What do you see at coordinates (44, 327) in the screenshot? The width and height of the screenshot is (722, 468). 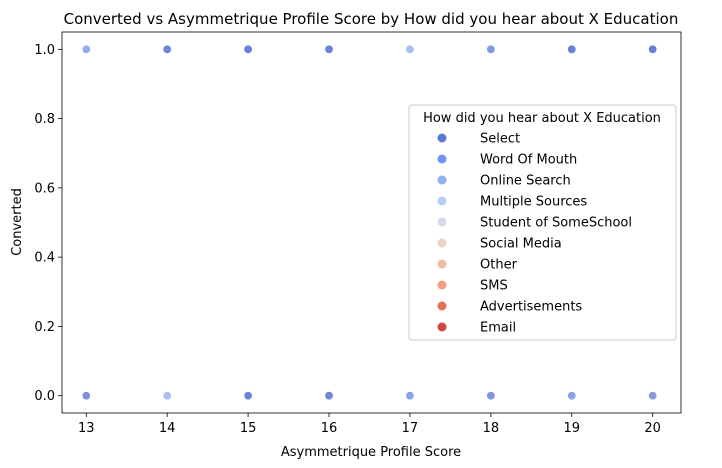 I see `y-tick-label: 0.2` at bounding box center [44, 327].